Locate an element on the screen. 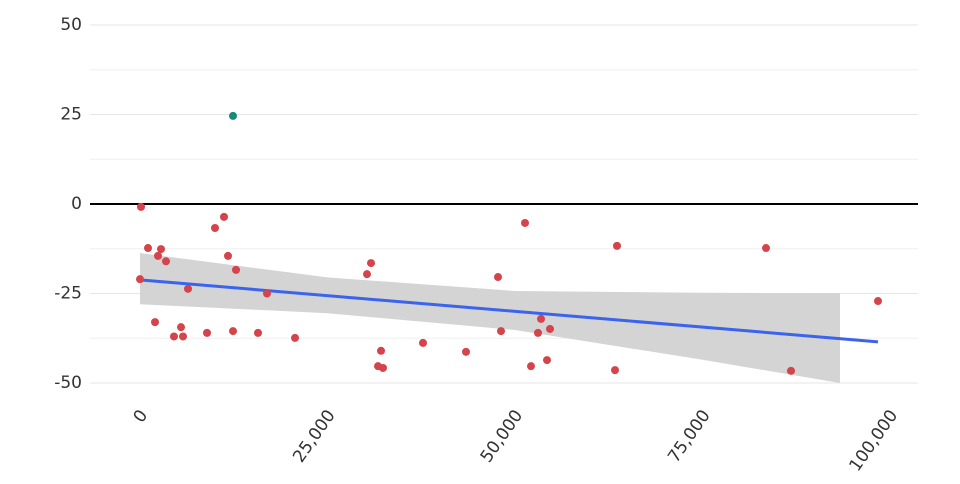 The height and width of the screenshot is (484, 960). x-tick-label: 50,000 is located at coordinates (502, 436).